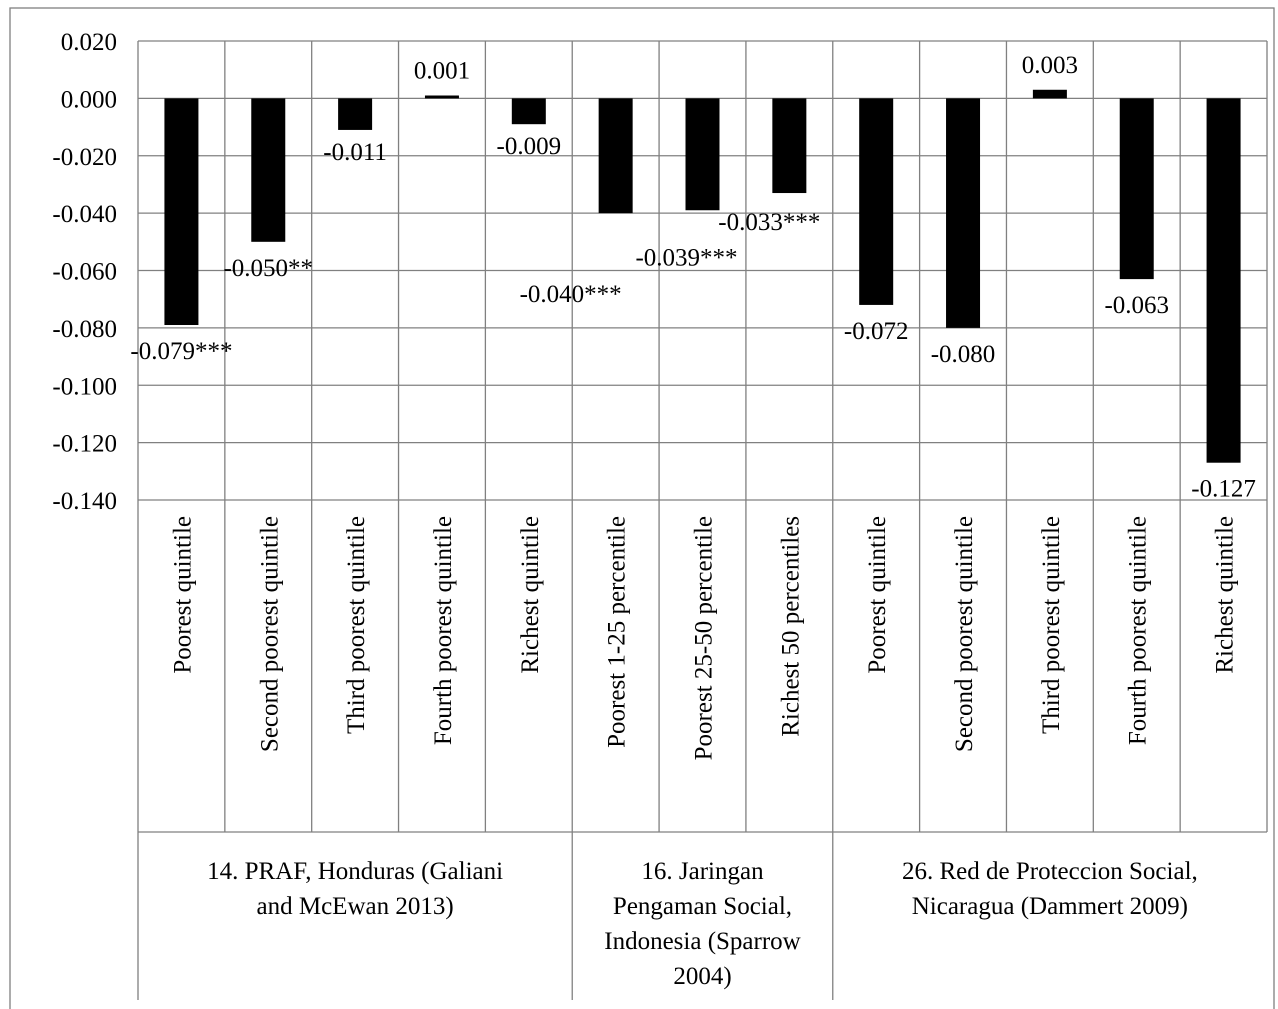  I want to click on group-label: Indonesia (Sparrow, so click(702, 941).